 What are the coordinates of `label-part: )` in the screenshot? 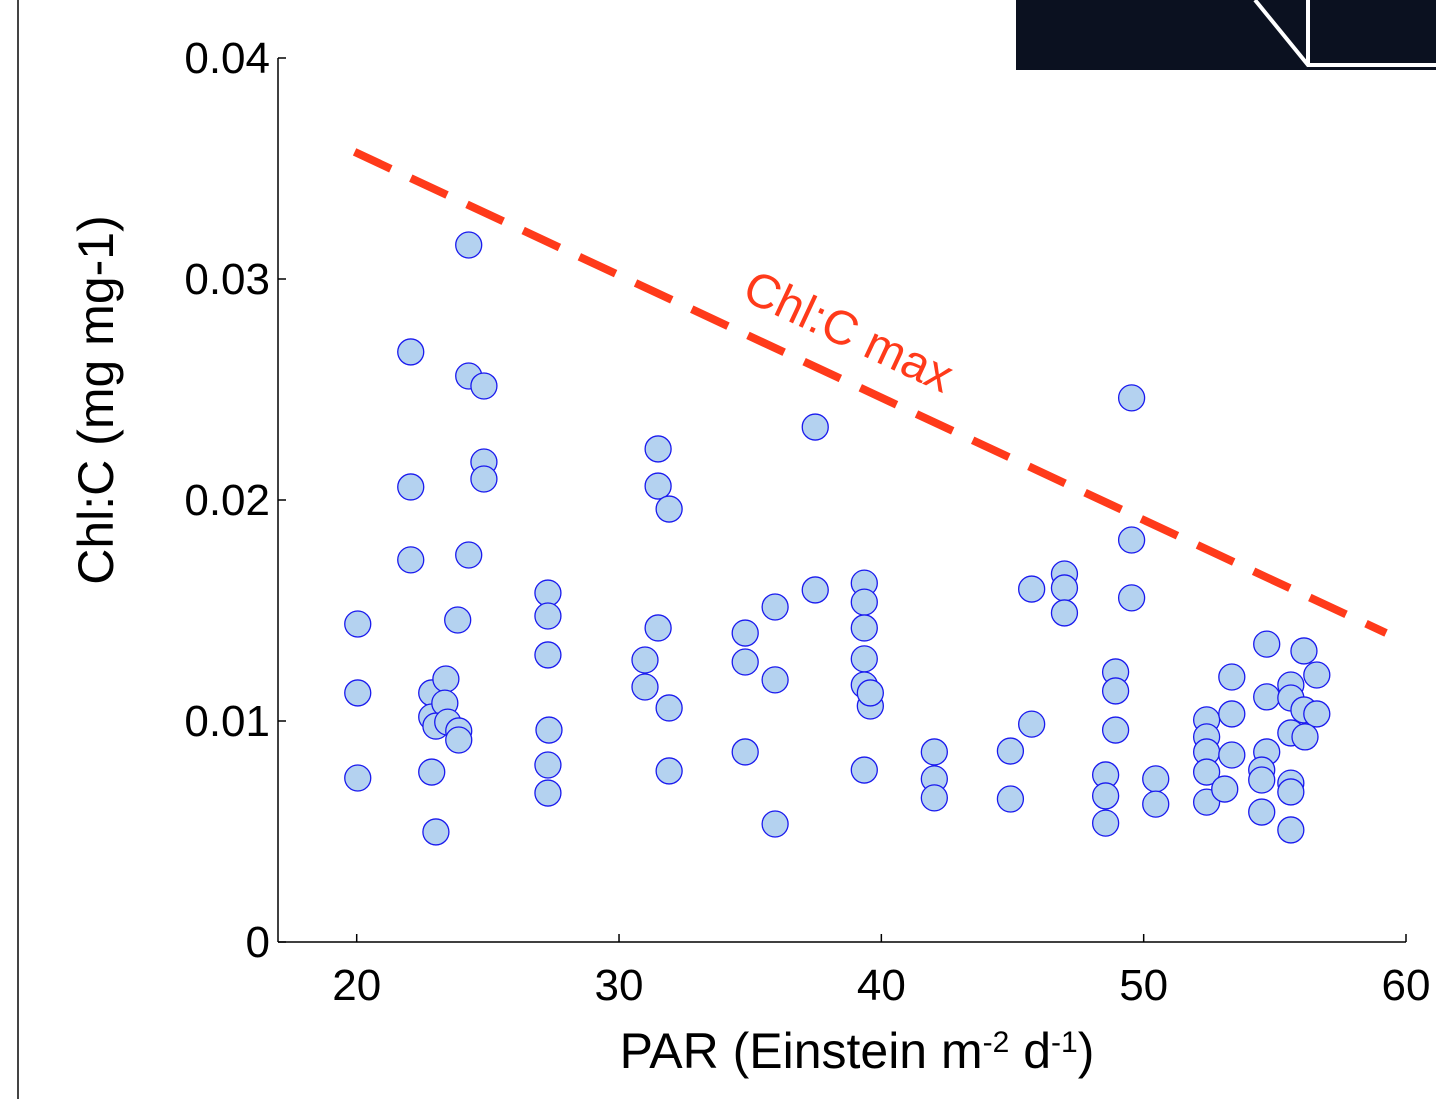 It's located at (1086, 1051).